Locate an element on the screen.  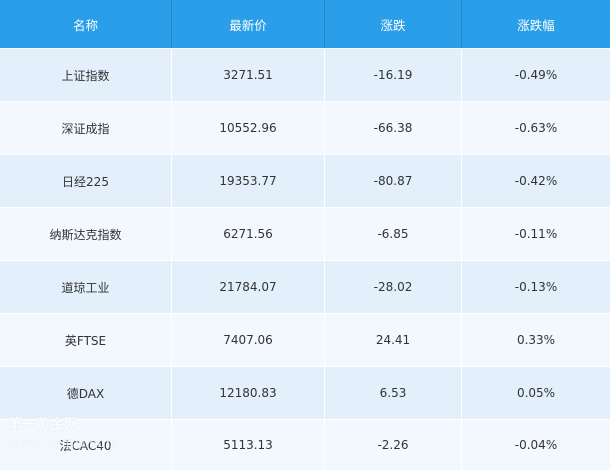
index-change-percent: 0.05% is located at coordinates (536, 393).